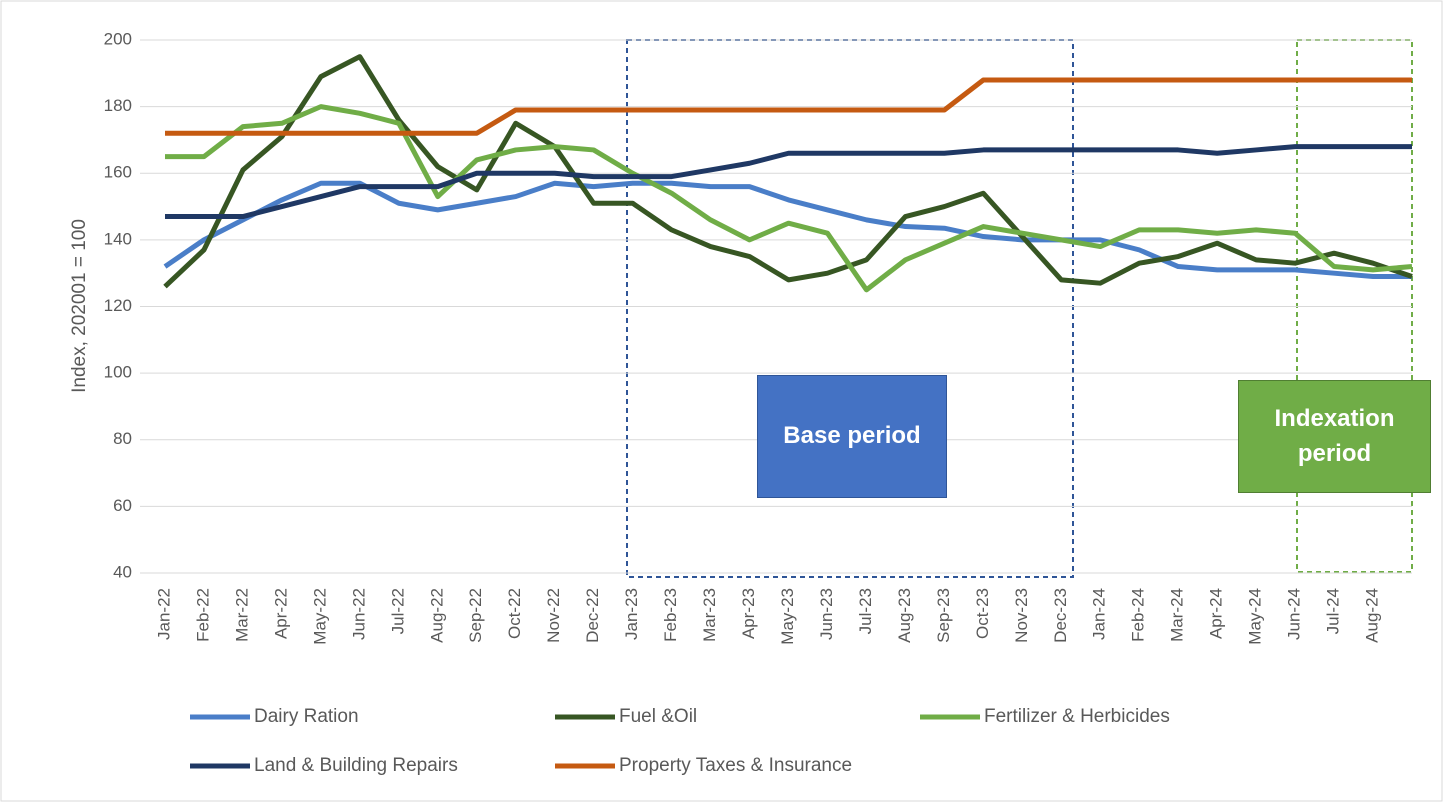 The height and width of the screenshot is (802, 1443). I want to click on x-tick-label: May-24, so click(1255, 616).